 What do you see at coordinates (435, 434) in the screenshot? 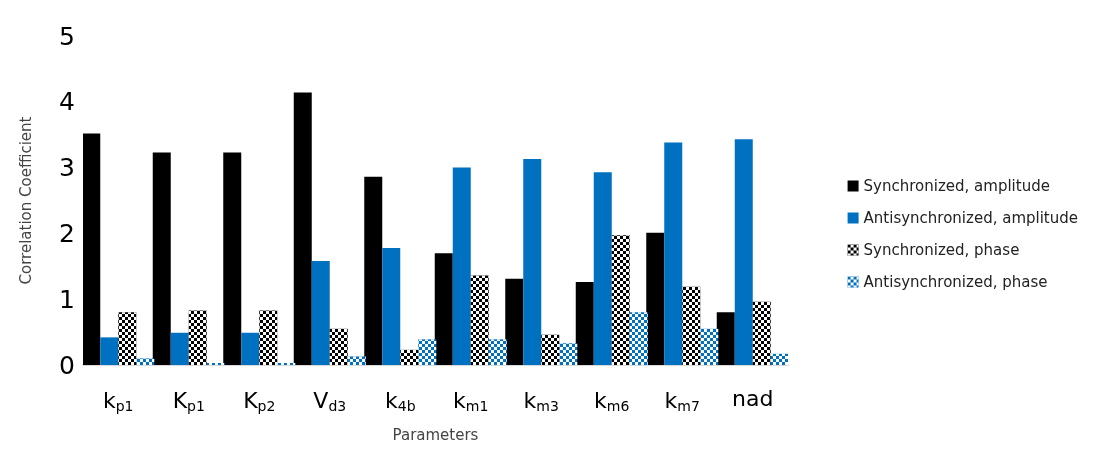
I see `x-axis-title: Parameters` at bounding box center [435, 434].